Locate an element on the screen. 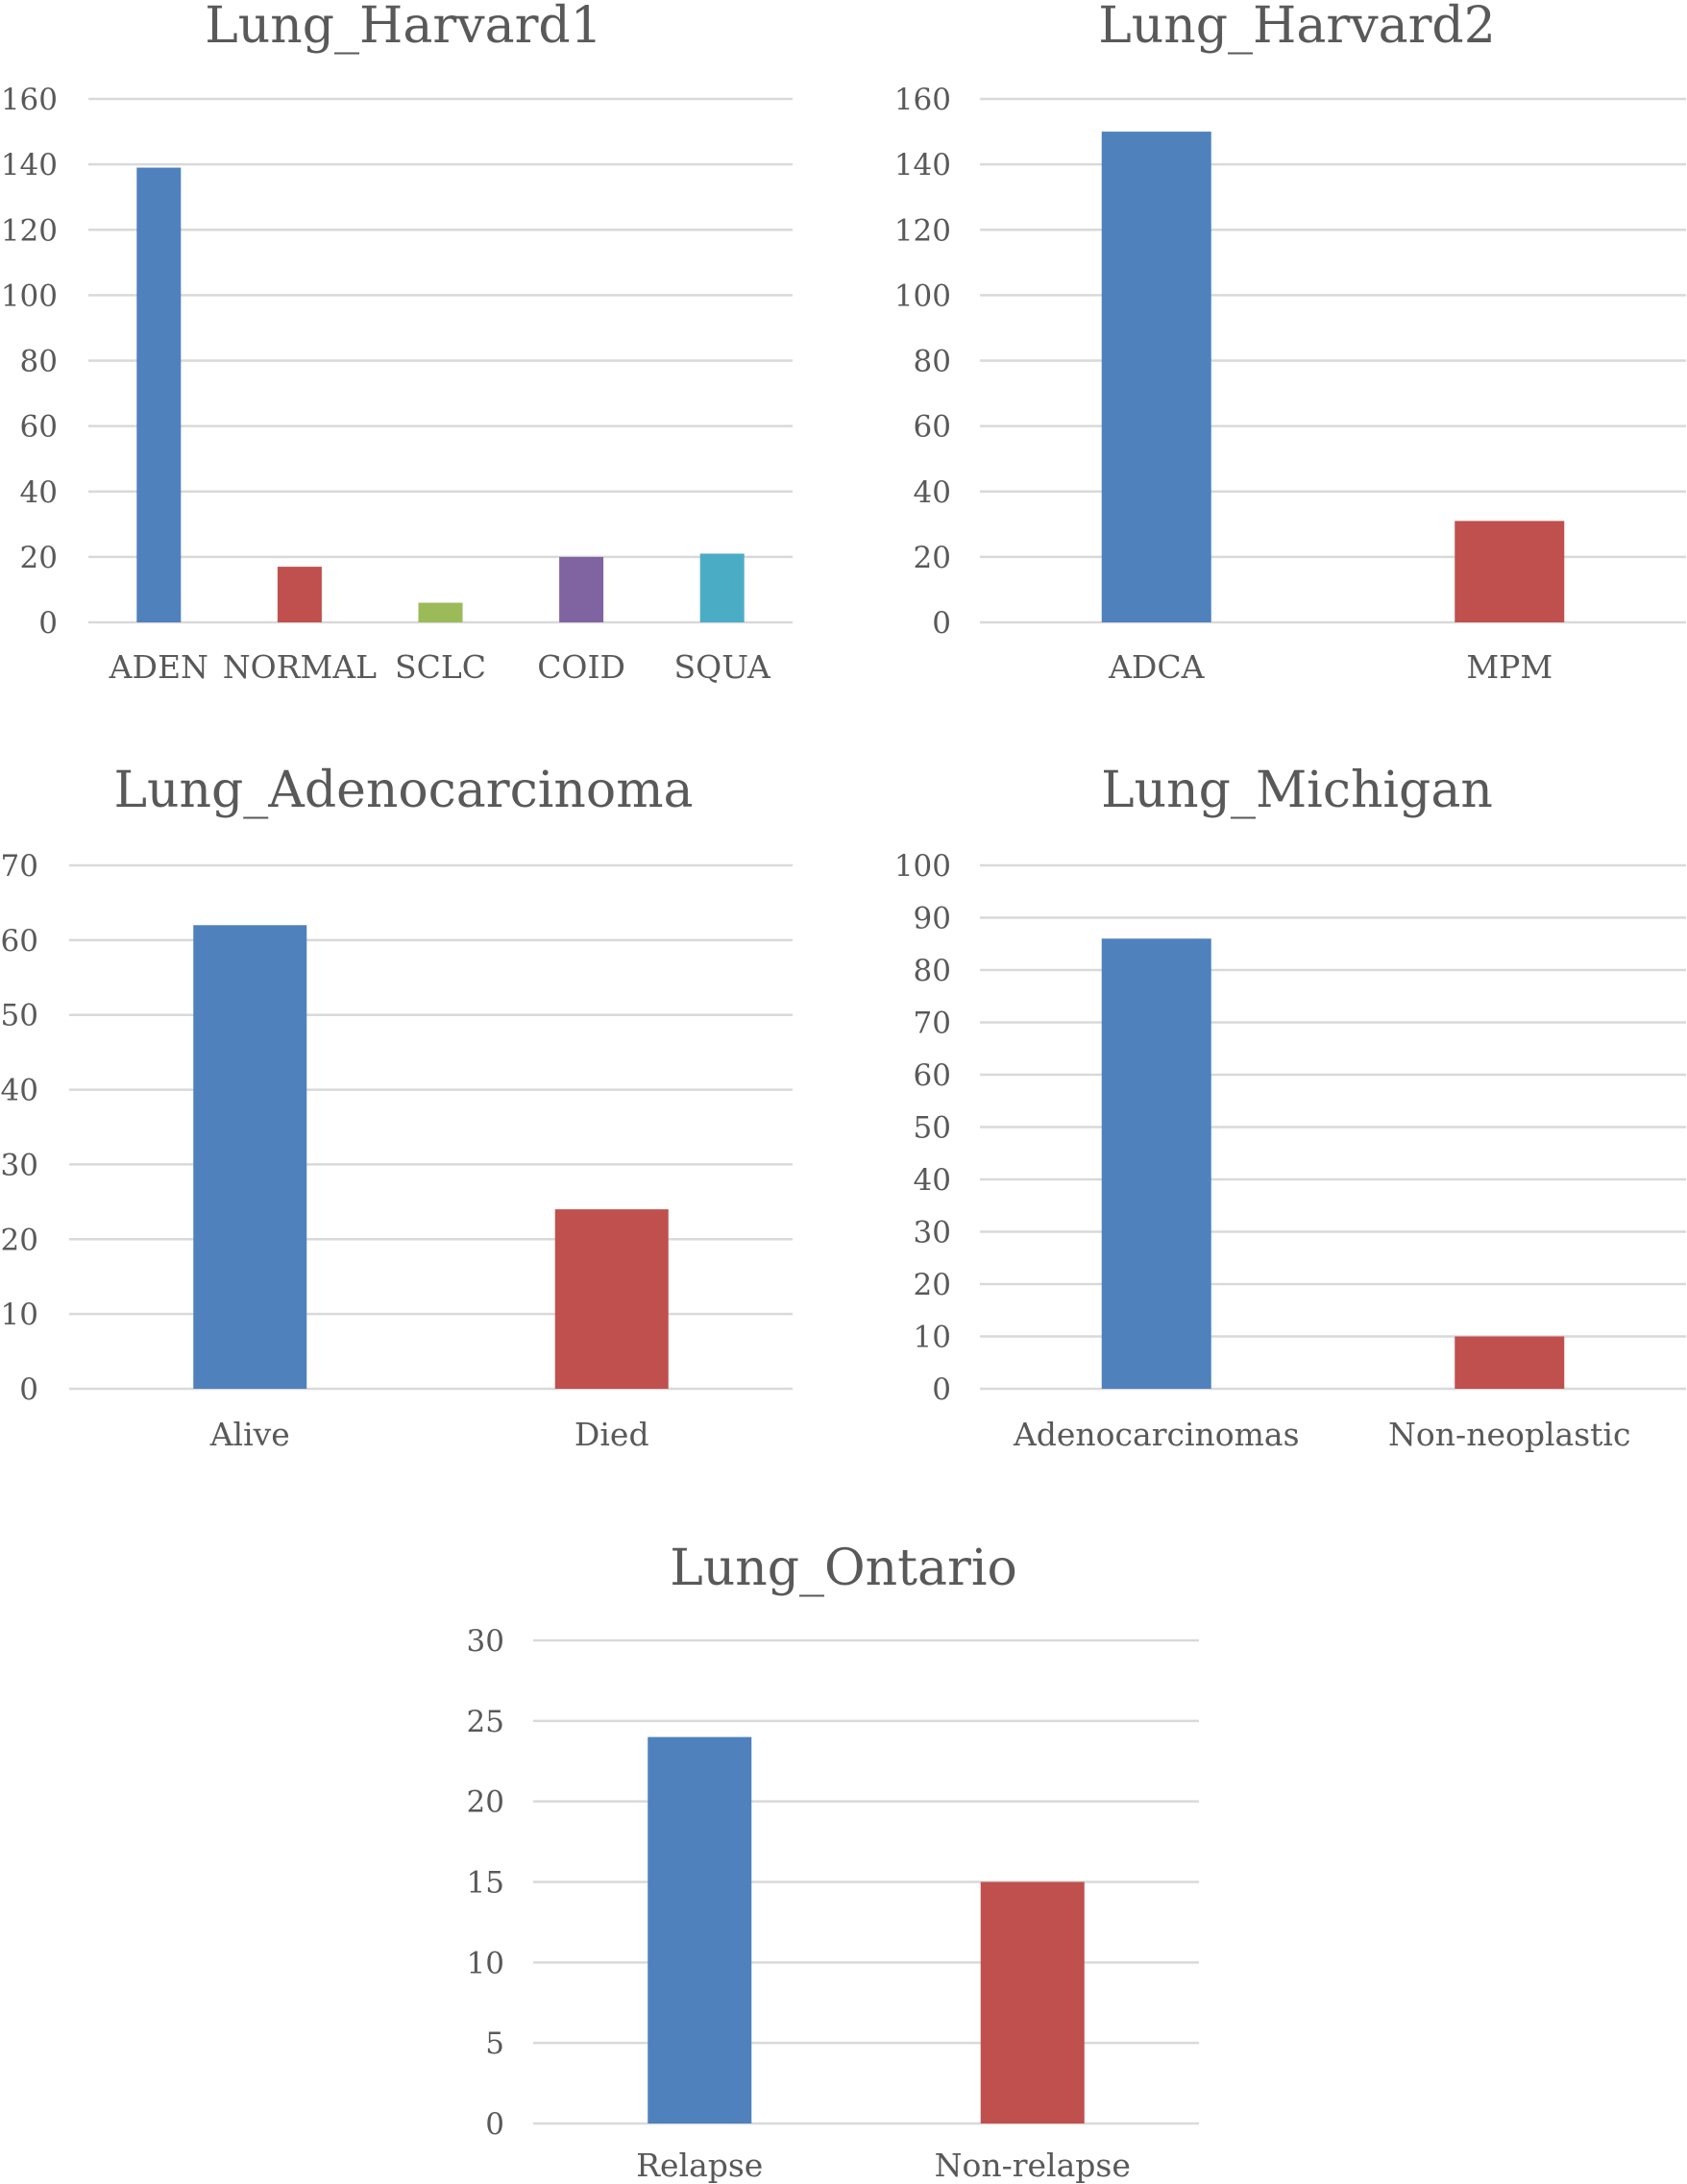  bar-non-neoplastic is located at coordinates (1510, 1363).